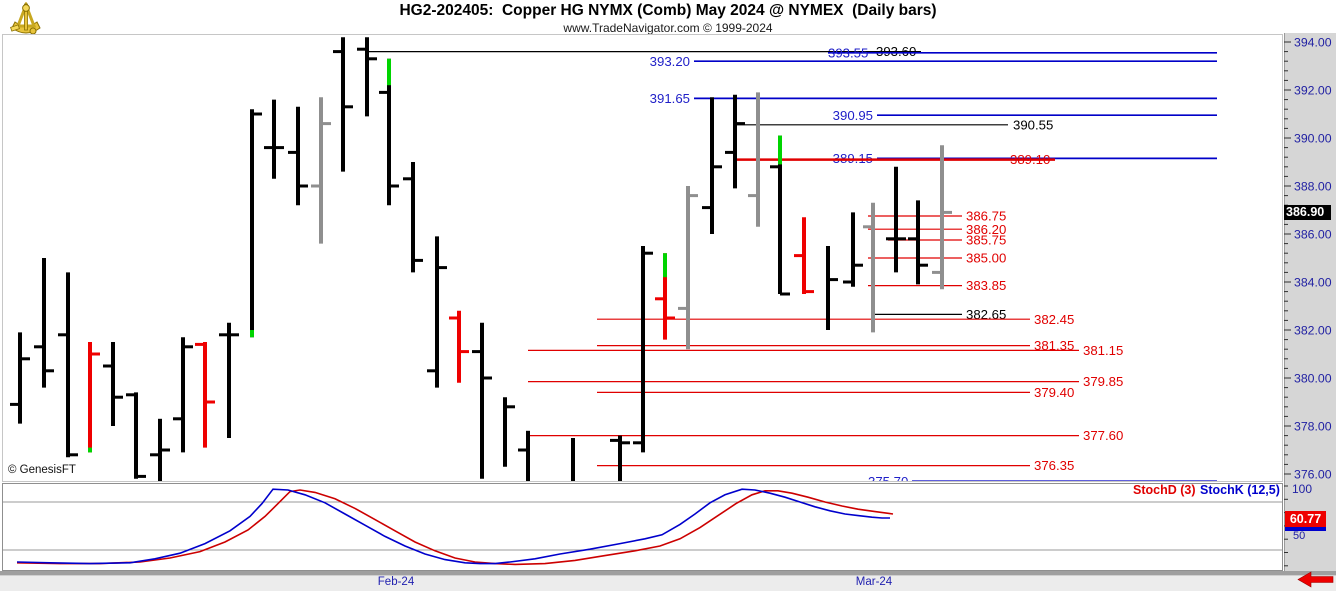 The width and height of the screenshot is (1336, 591). I want to click on chart-subtitle: www.TradeNavigator.com © 1999-2024, so click(668, 28).